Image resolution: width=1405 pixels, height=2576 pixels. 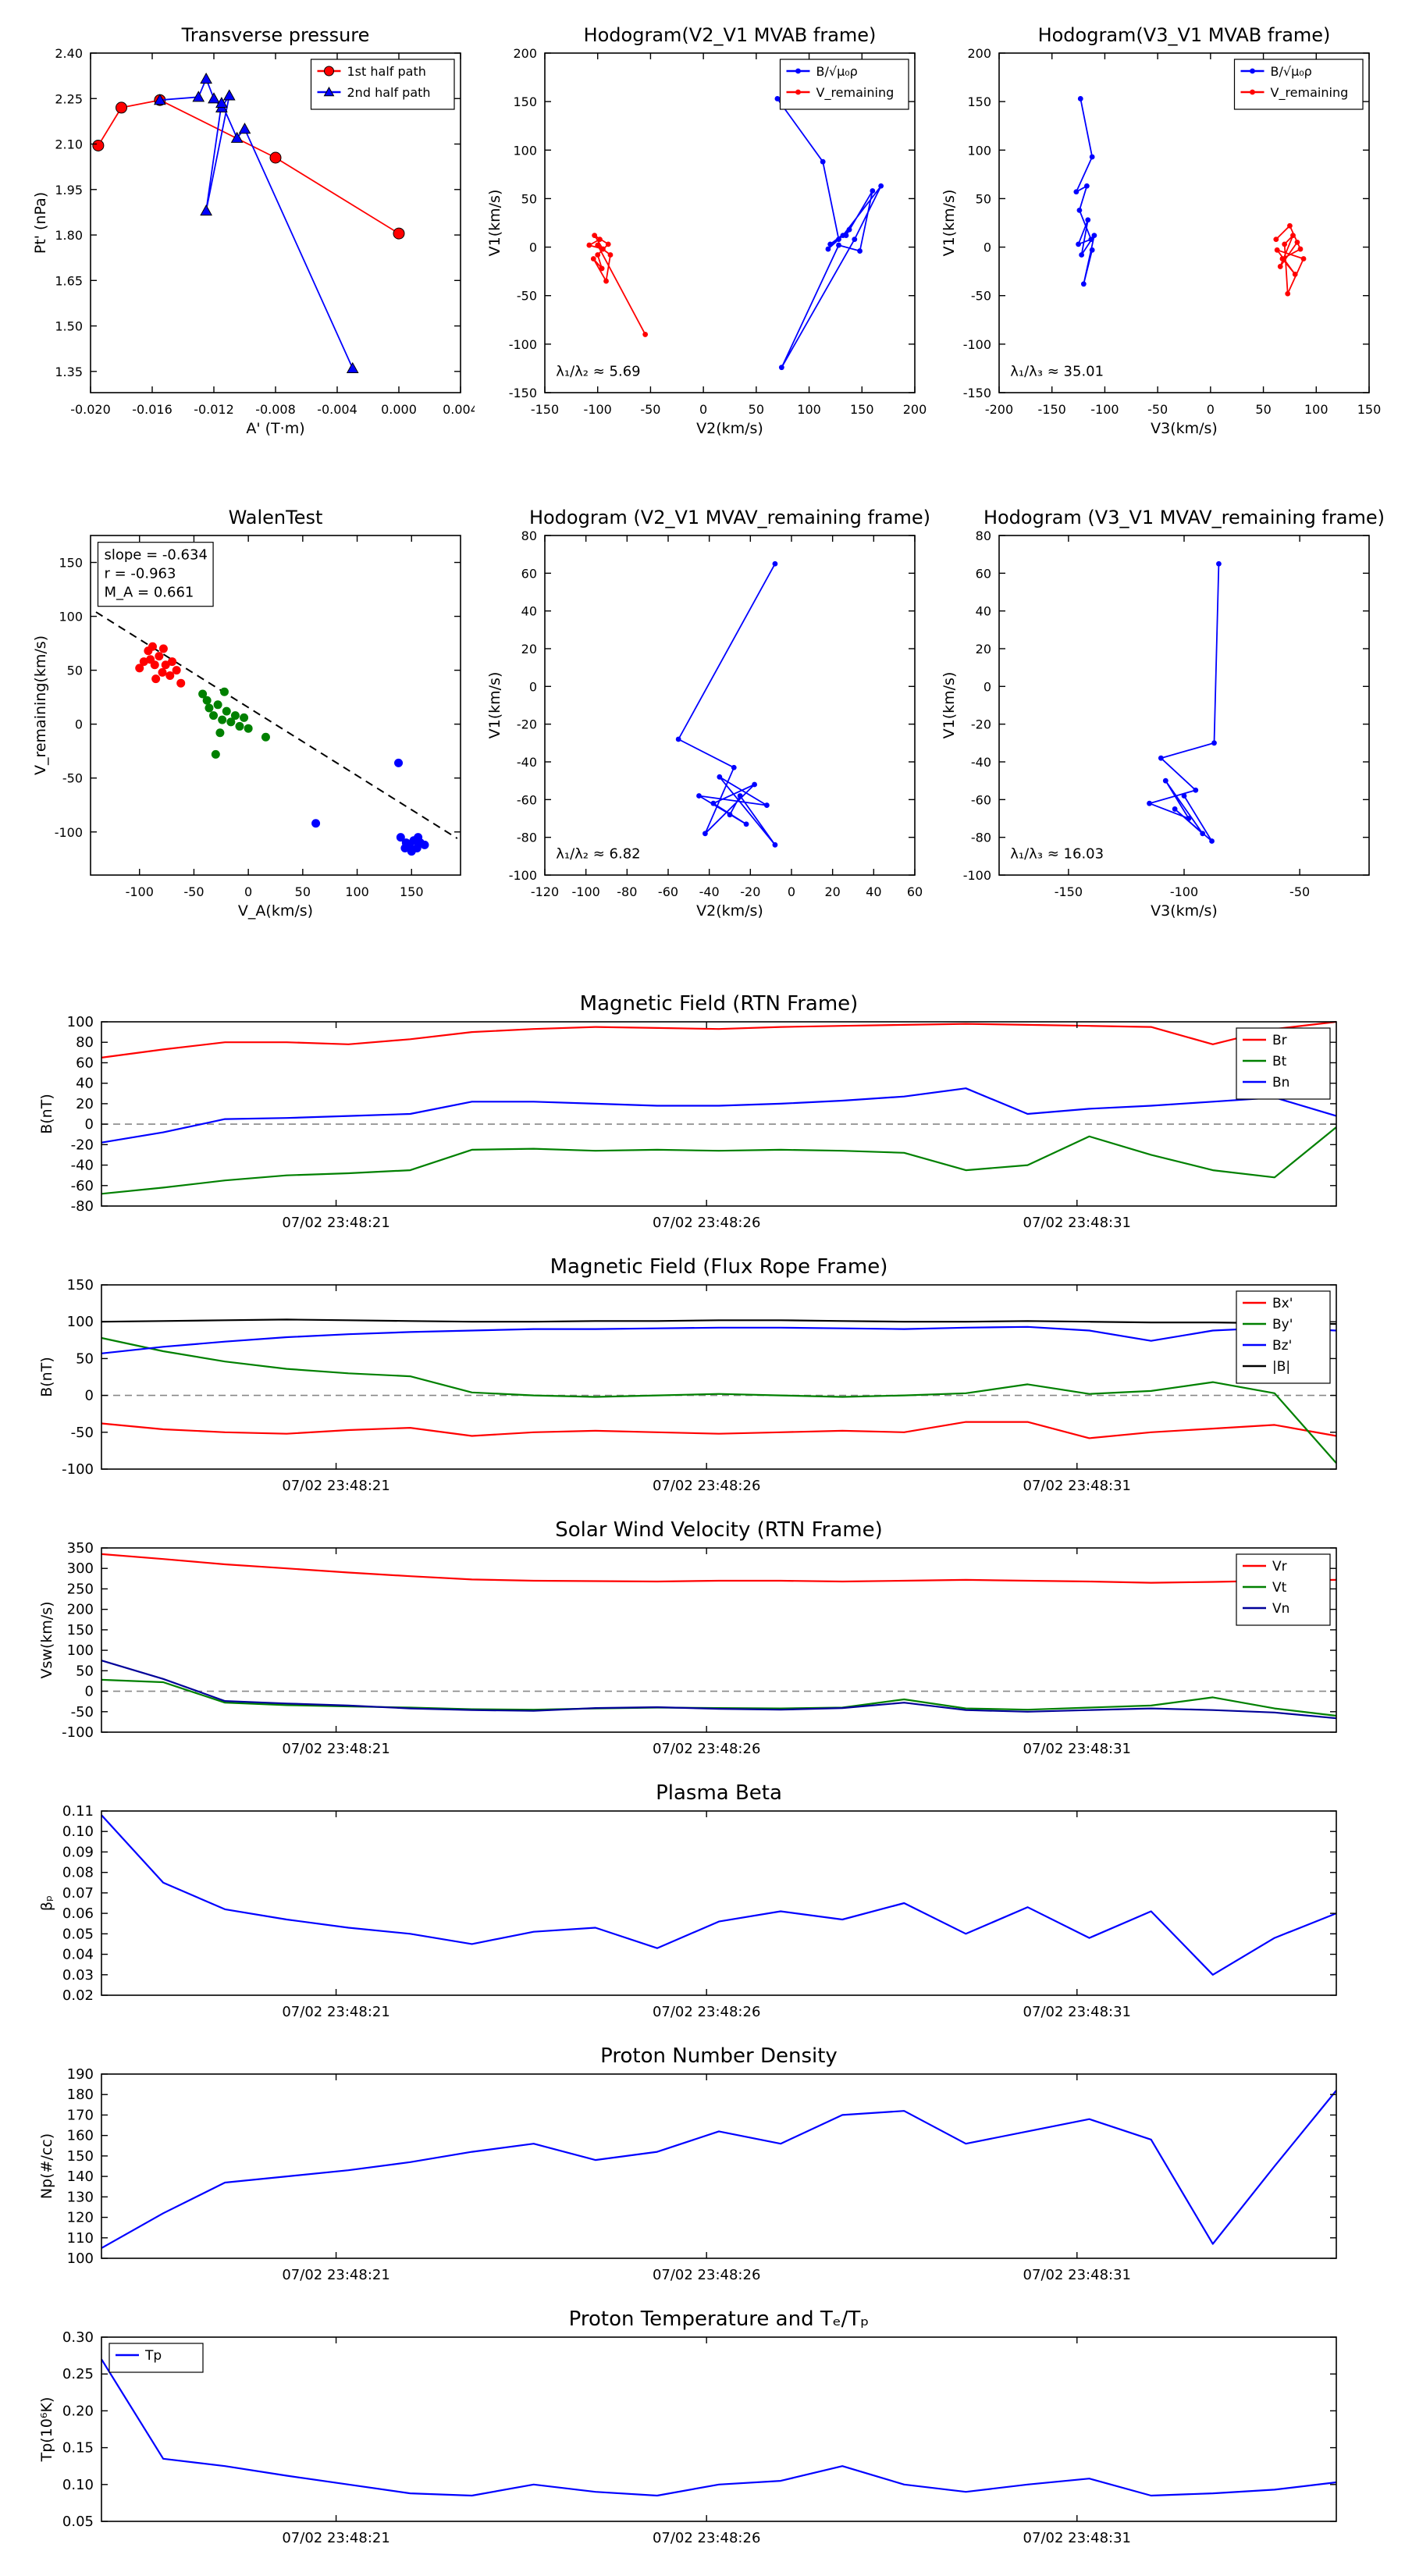 I want to click on y-axis-label: V1(km/s), so click(x=950, y=705).